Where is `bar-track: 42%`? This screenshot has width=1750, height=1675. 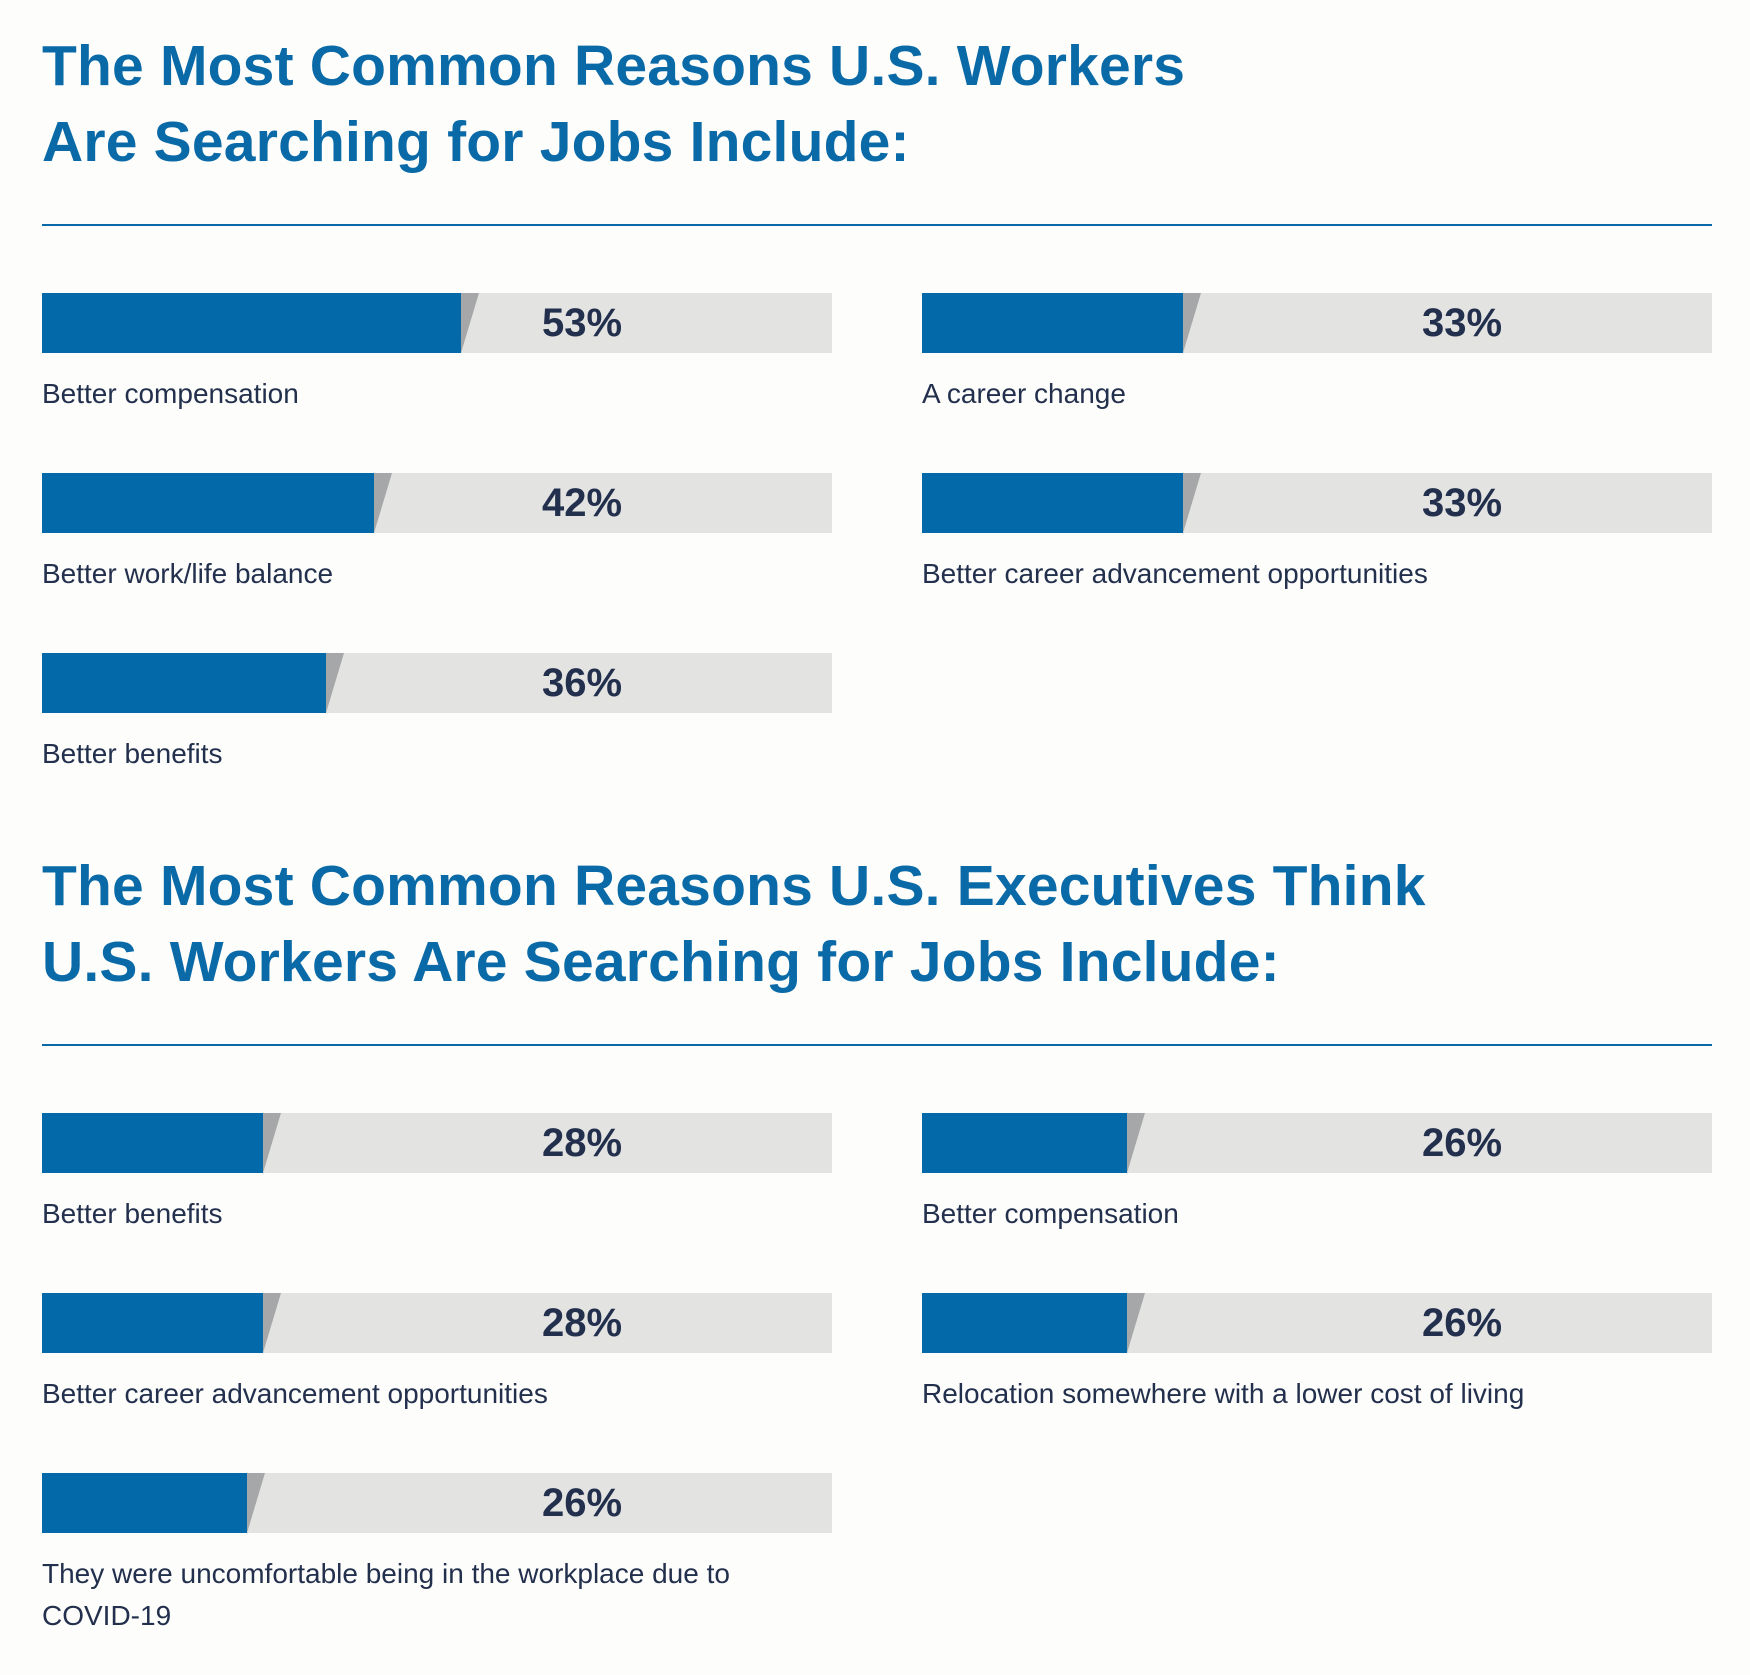 bar-track: 42% is located at coordinates (437, 503).